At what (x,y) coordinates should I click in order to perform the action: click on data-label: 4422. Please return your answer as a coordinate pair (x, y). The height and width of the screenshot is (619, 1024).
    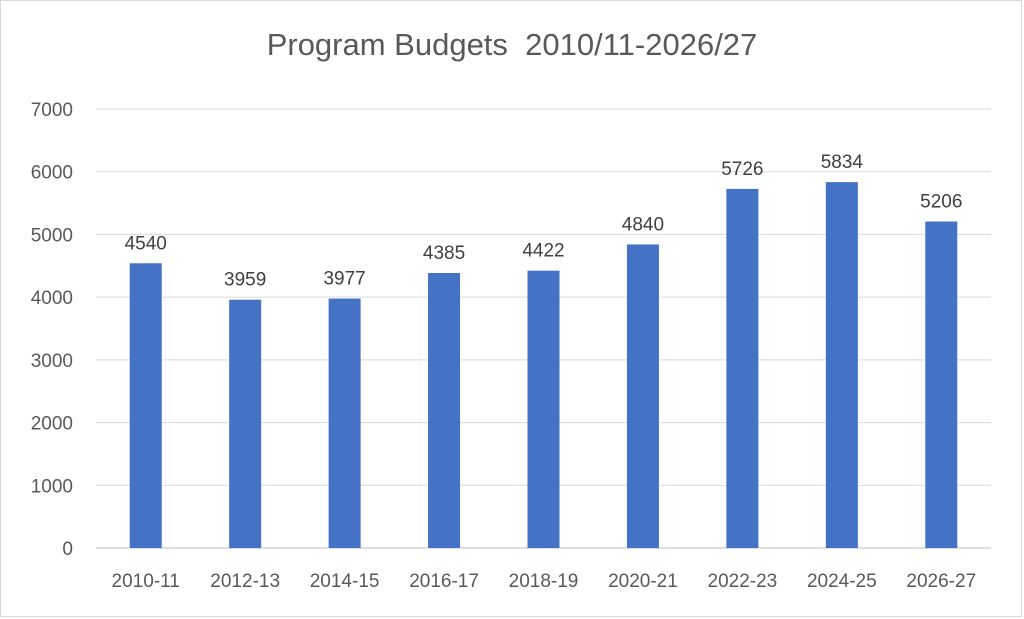
    Looking at the image, I should click on (543, 251).